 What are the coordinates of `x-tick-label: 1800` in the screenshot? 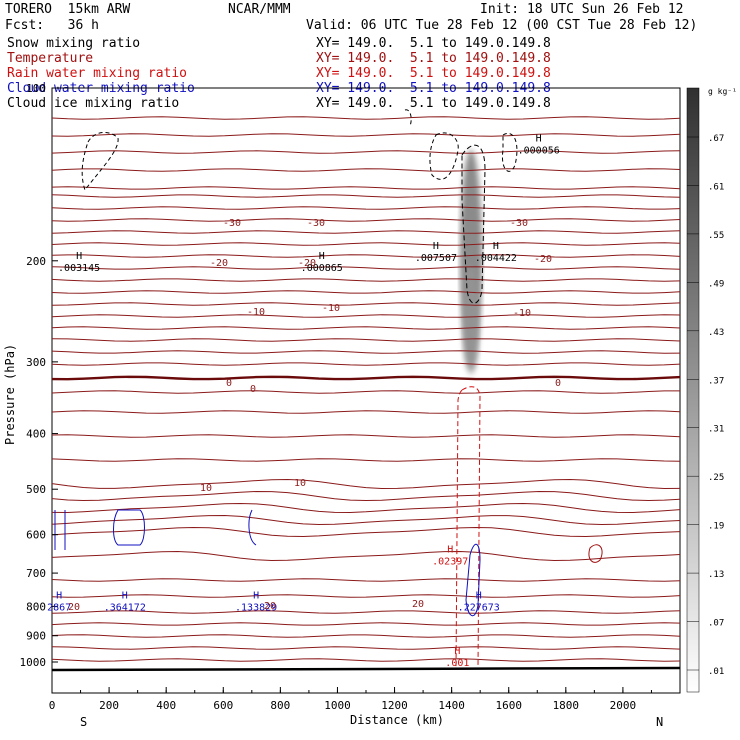 It's located at (566, 705).